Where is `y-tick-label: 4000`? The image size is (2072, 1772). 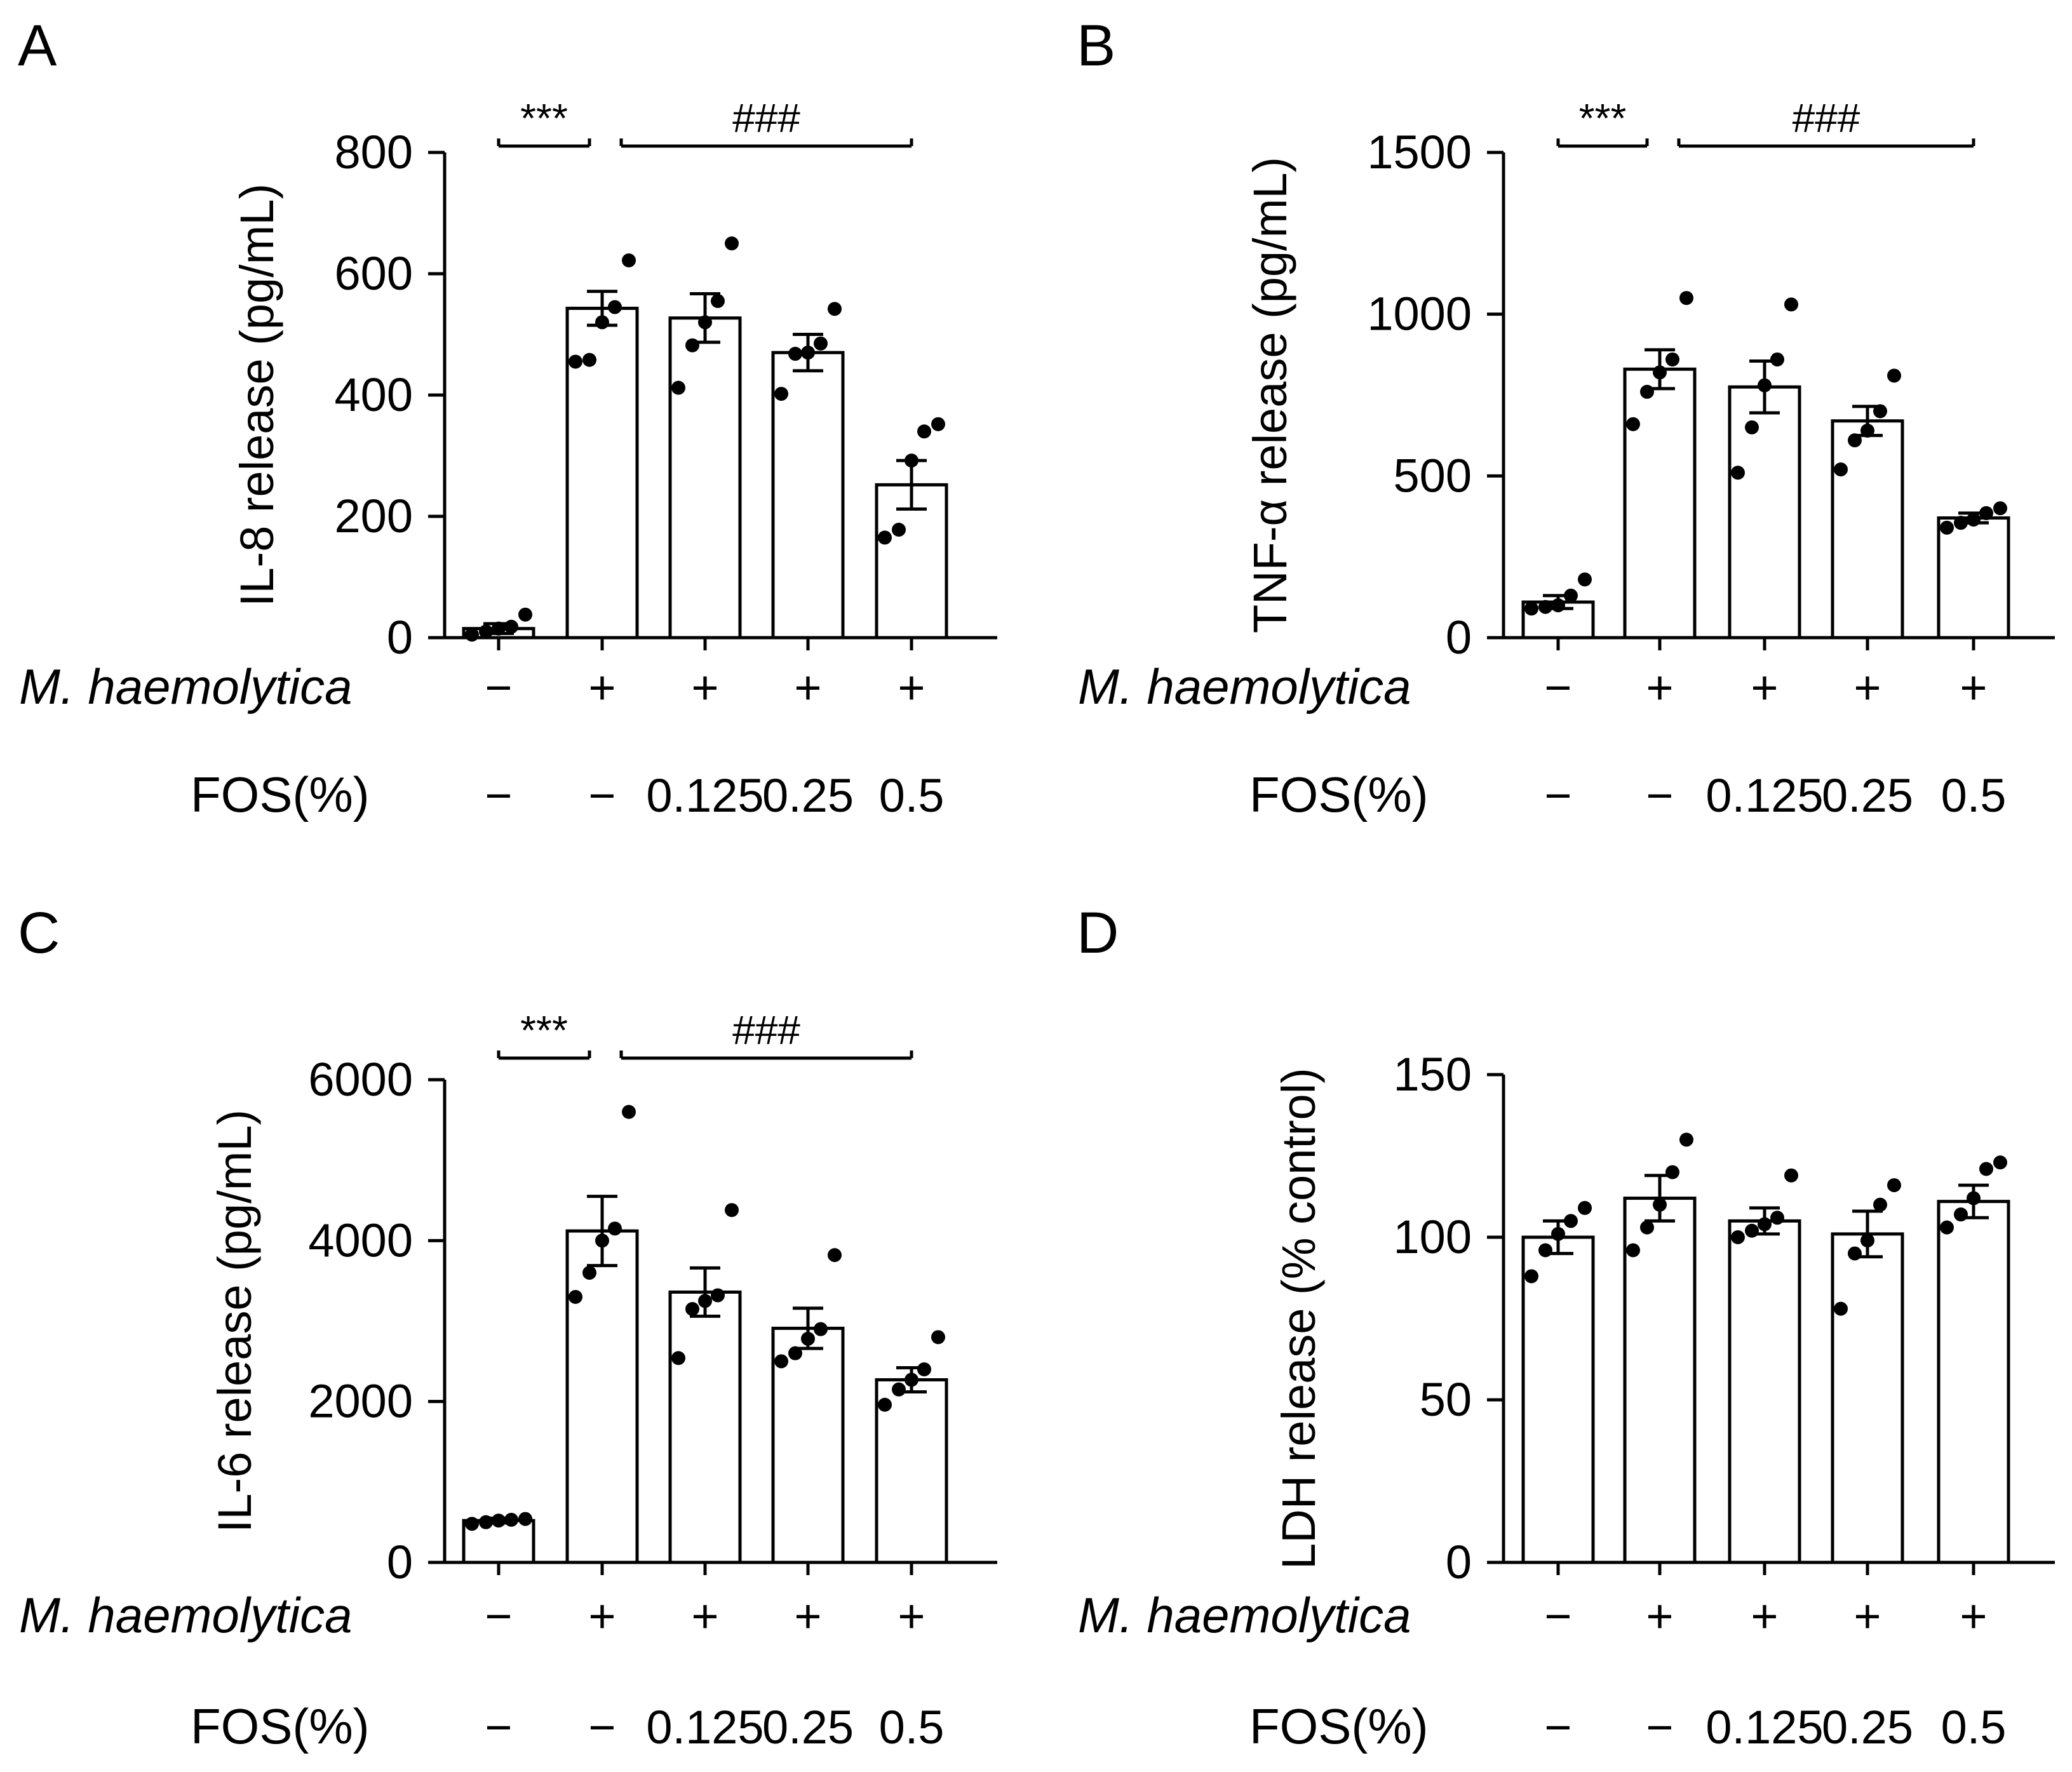 y-tick-label: 4000 is located at coordinates (360, 1240).